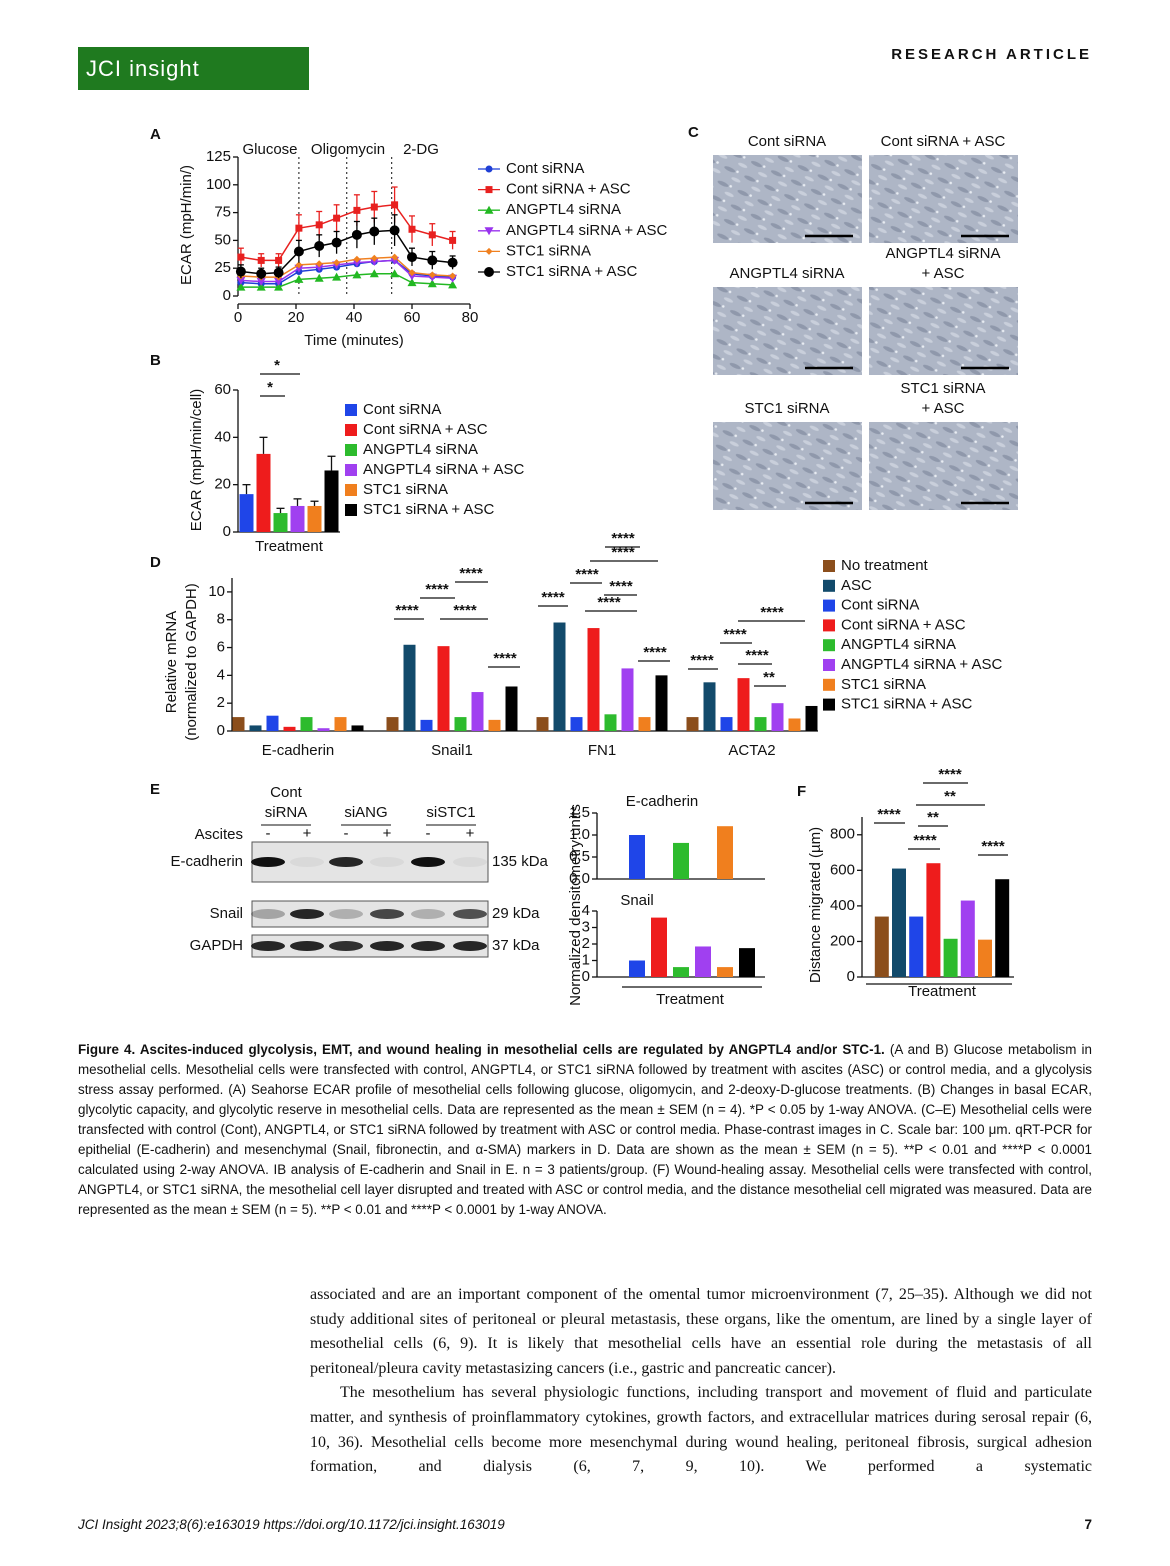  What do you see at coordinates (787, 331) in the screenshot?
I see `micrograph` at bounding box center [787, 331].